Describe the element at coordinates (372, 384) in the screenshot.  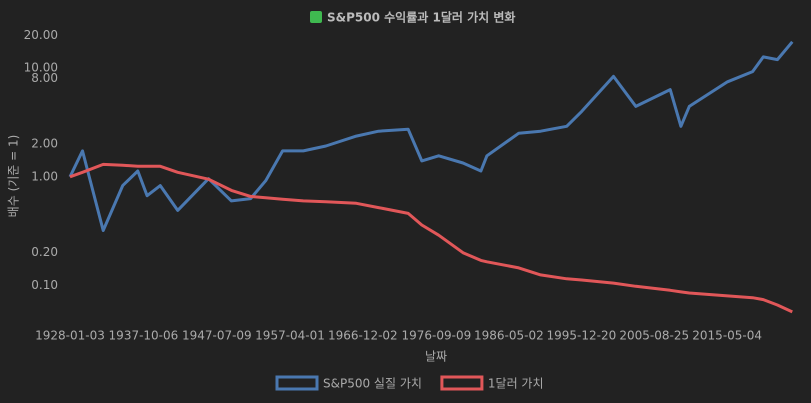
I see `legend-label: S&P500 실질 가치` at that location.